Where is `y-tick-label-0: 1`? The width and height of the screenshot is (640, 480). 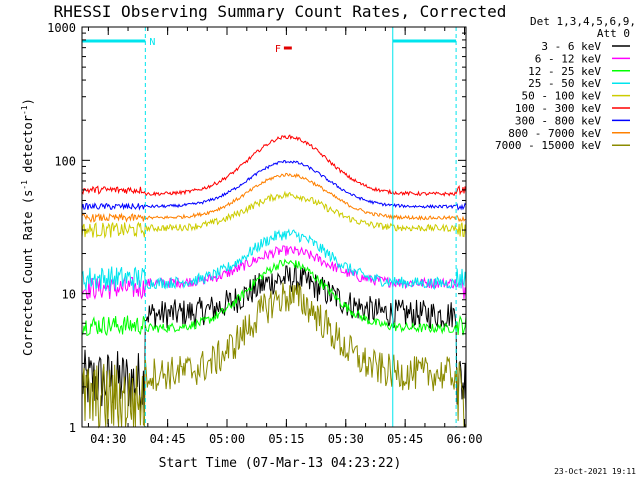 y-tick-label-0: 1 is located at coordinates (72, 428).